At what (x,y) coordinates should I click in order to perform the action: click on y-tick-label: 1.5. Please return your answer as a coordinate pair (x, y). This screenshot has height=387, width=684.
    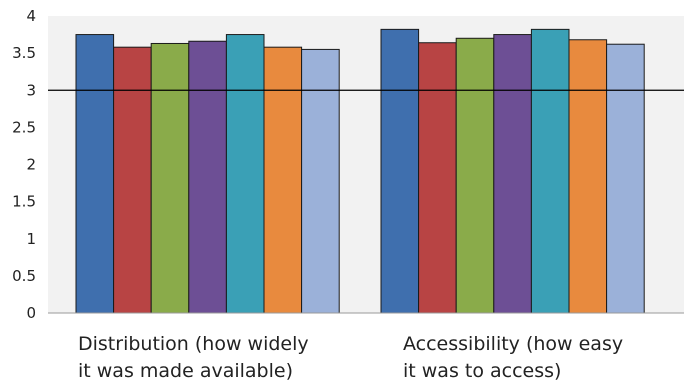
    Looking at the image, I should click on (24, 202).